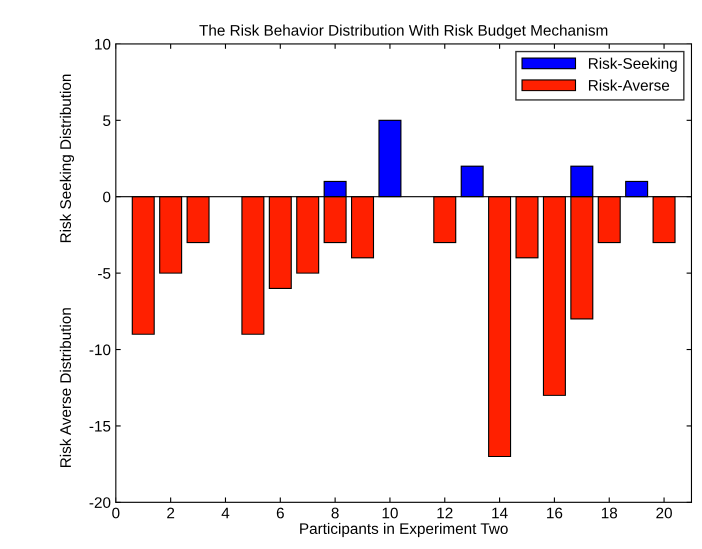 This screenshot has width=702, height=549. I want to click on y-tick-label: 5, so click(106, 120).